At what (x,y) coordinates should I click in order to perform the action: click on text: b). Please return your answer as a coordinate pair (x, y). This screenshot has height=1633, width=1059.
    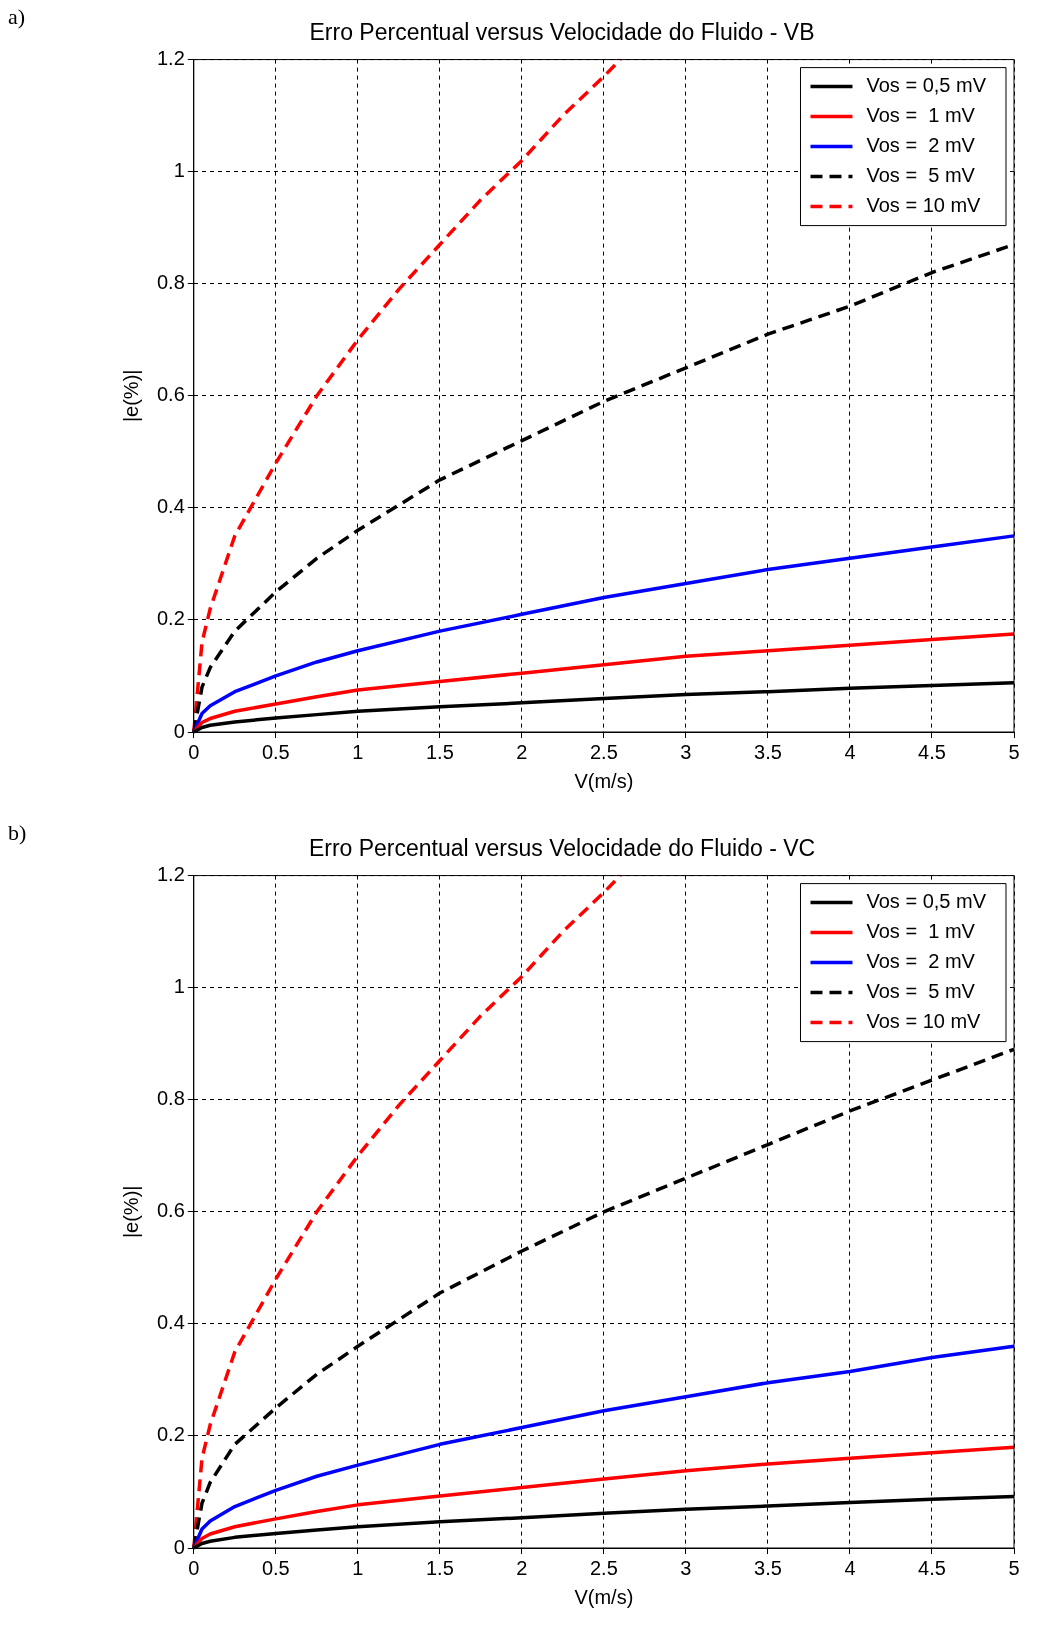
    Looking at the image, I should click on (17, 833).